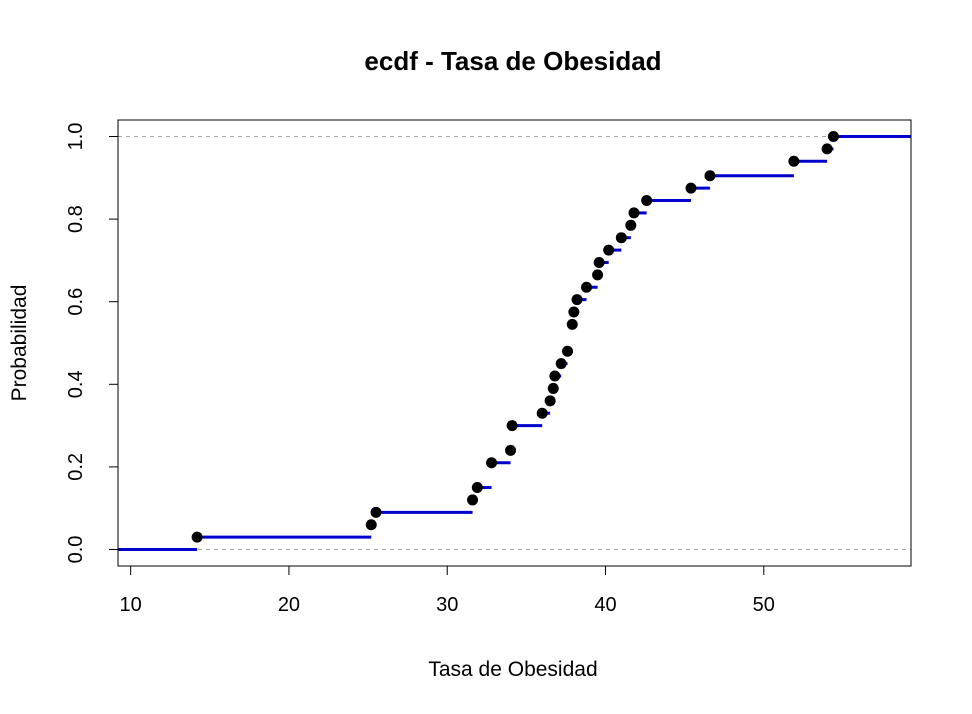 The image size is (972, 714). I want to click on y-tick-label: 0.8, so click(76, 219).